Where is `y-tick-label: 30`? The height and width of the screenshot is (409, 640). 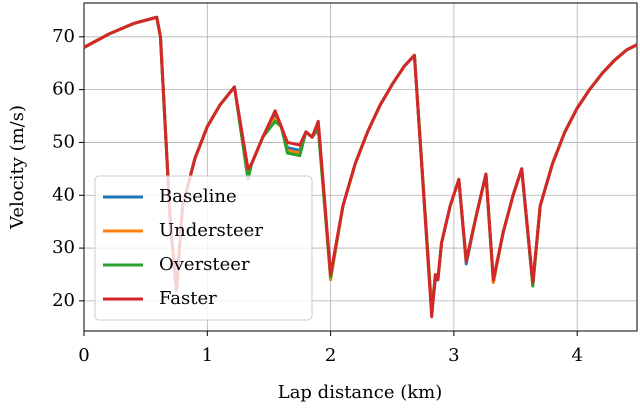 y-tick-label: 30 is located at coordinates (63, 247).